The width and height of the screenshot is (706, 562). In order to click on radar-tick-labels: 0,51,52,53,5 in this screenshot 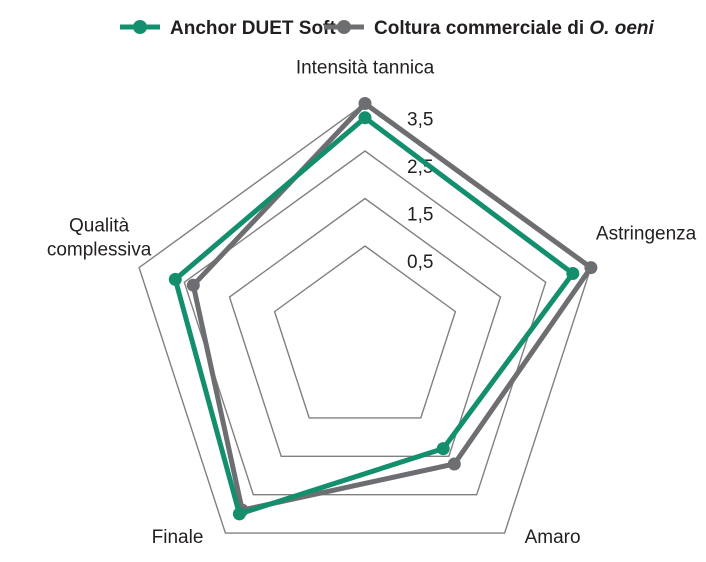, I will do `click(420, 192)`.